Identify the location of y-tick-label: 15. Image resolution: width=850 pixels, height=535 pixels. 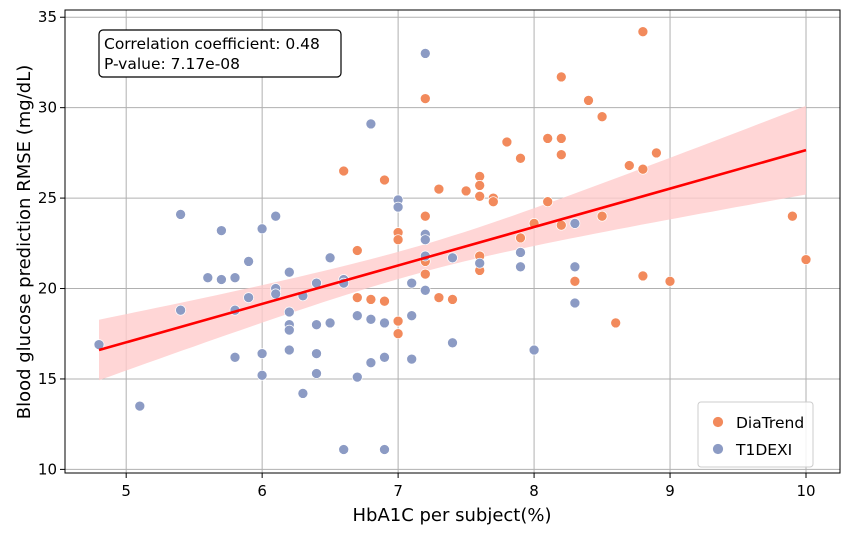
(47, 379).